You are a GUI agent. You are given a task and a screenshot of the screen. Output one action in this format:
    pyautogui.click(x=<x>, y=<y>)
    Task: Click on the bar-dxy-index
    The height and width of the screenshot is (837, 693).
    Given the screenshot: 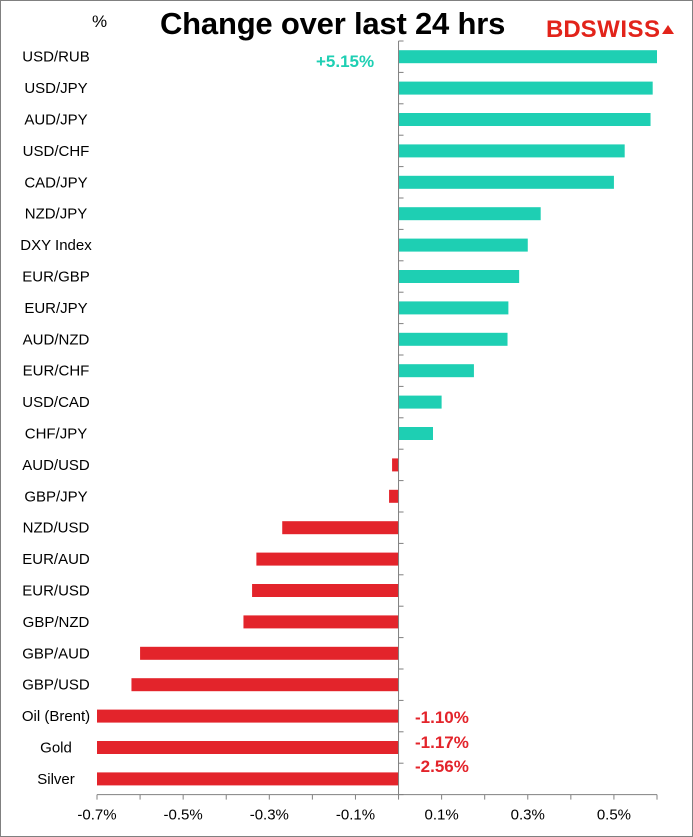 What is the action you would take?
    pyautogui.click(x=463, y=245)
    